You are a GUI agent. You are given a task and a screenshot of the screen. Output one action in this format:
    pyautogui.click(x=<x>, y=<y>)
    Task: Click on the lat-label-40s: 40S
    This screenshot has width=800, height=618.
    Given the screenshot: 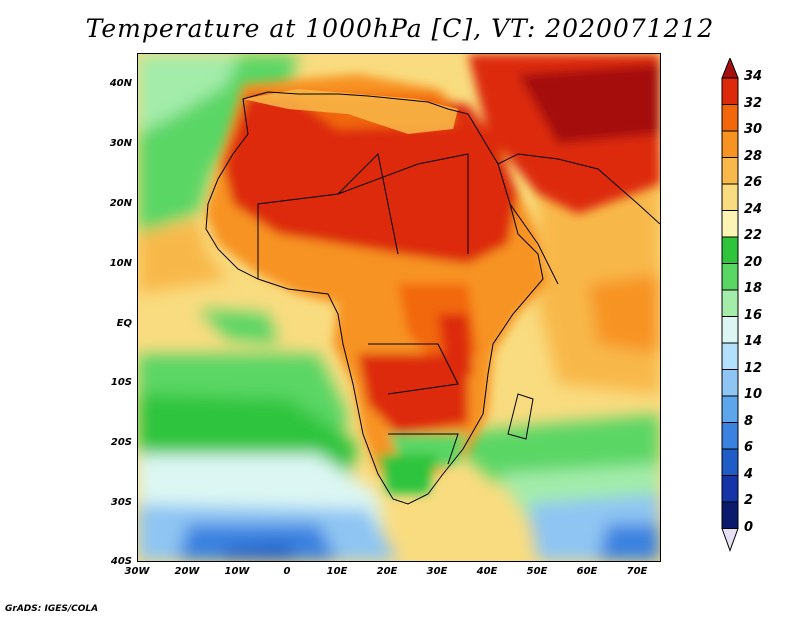 What is the action you would take?
    pyautogui.click(x=121, y=561)
    